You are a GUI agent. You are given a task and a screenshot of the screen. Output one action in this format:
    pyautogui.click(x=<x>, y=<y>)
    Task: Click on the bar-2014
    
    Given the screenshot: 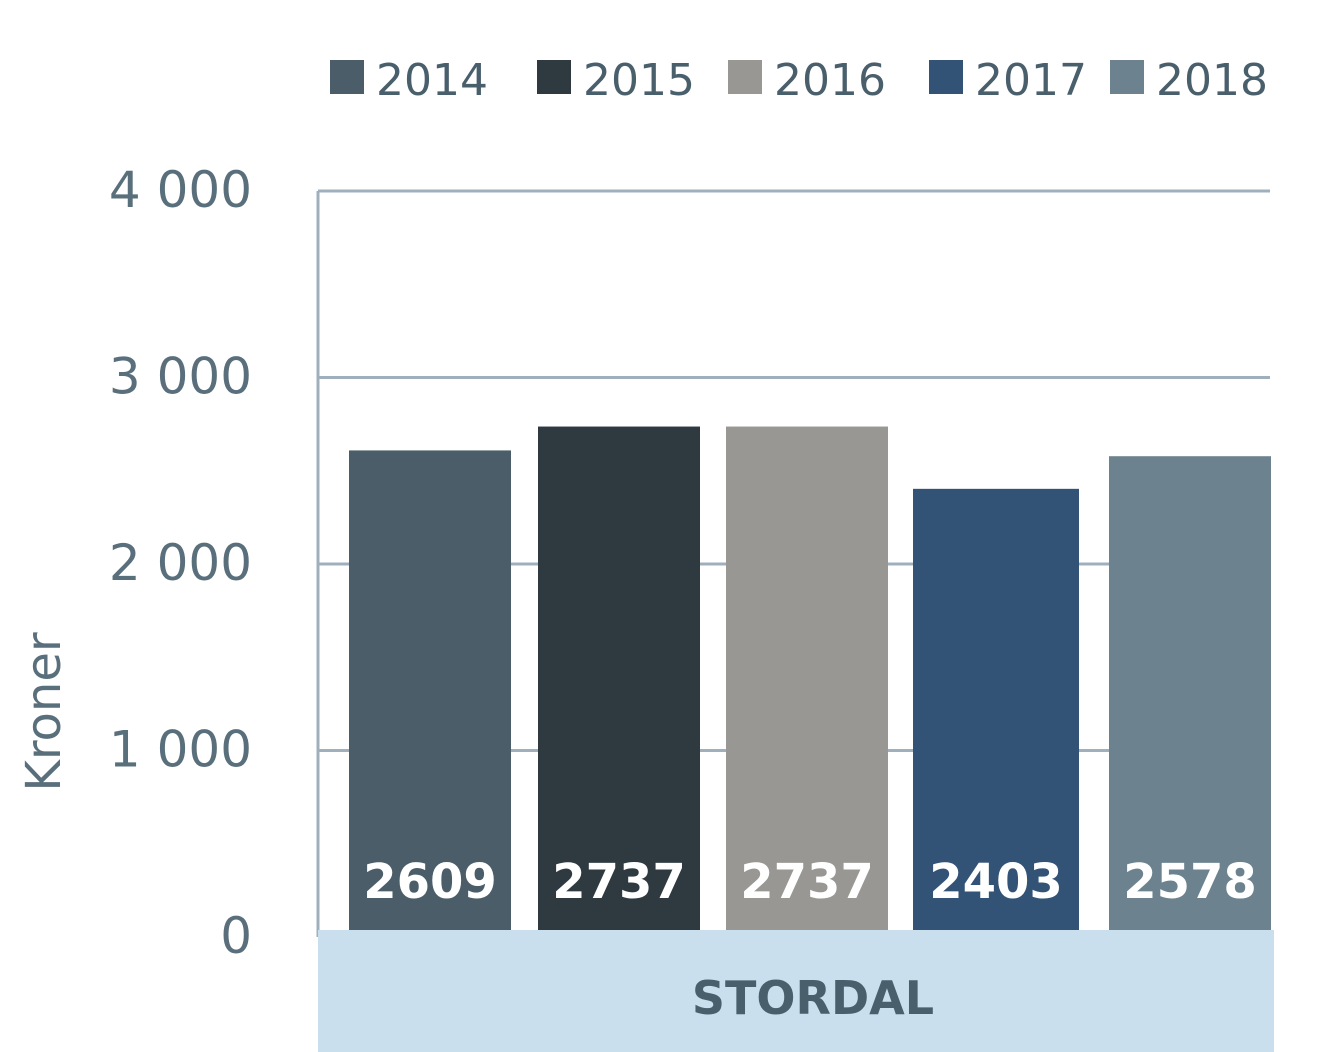 What is the action you would take?
    pyautogui.click(x=430, y=690)
    